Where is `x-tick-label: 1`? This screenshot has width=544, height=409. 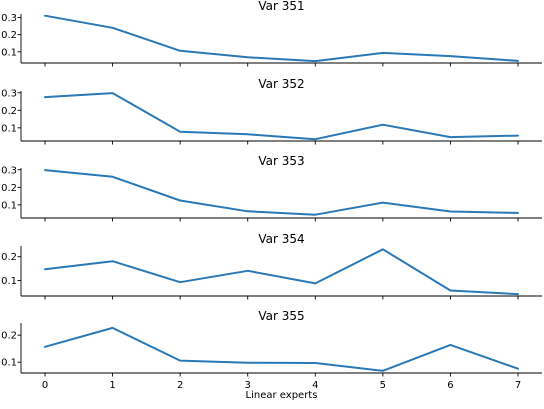 x-tick-label: 1 is located at coordinates (112, 385).